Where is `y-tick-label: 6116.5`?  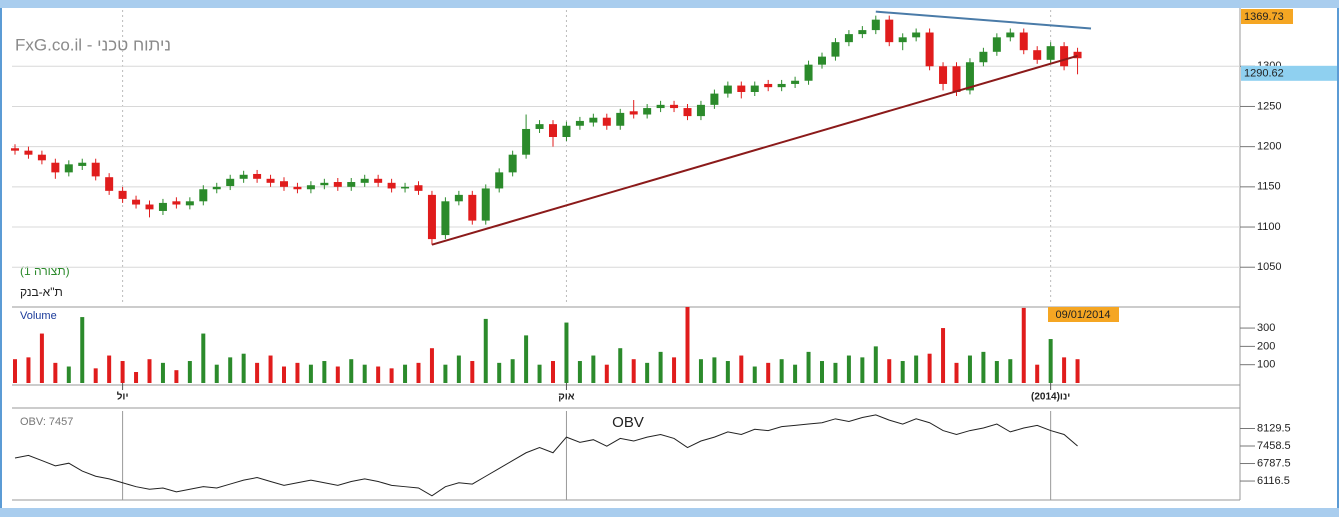 y-tick-label: 6116.5 is located at coordinates (1273, 481).